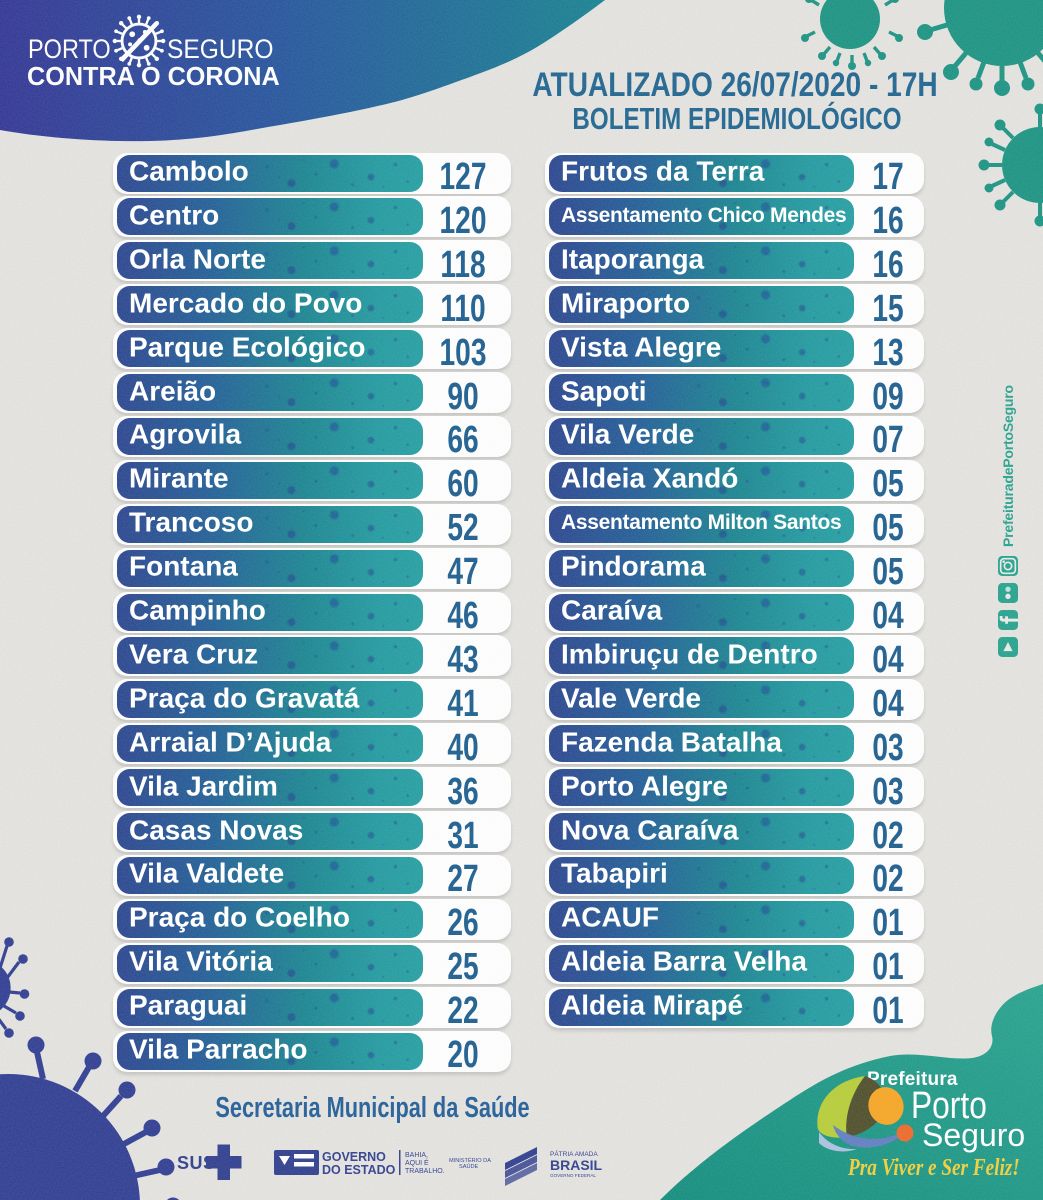 The width and height of the screenshot is (1043, 1200). I want to click on svg-text: BAHIA,, so click(416, 1155).